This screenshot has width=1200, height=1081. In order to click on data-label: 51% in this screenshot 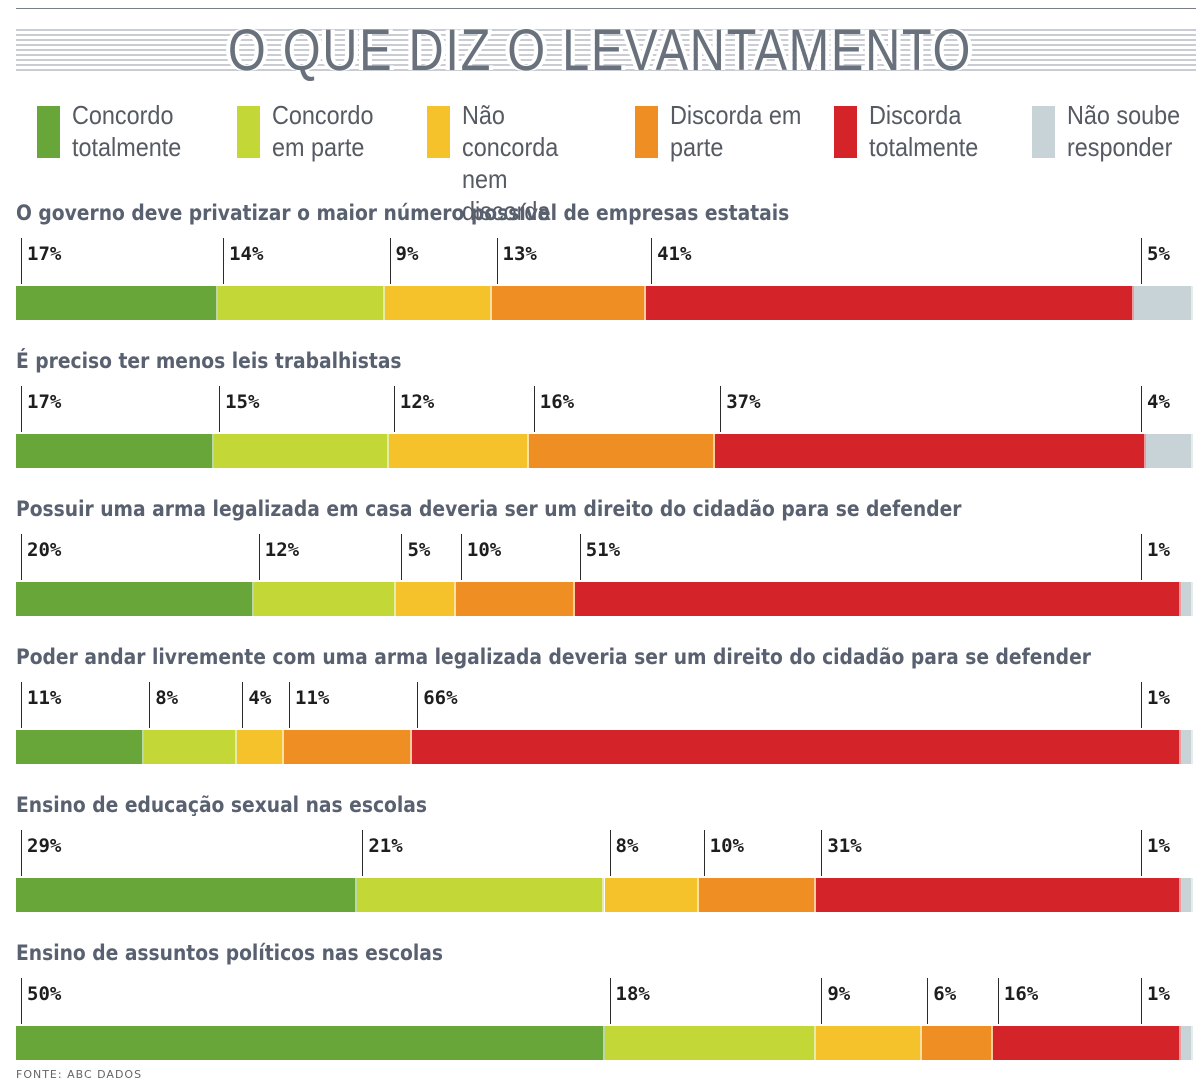, I will do `click(603, 550)`.